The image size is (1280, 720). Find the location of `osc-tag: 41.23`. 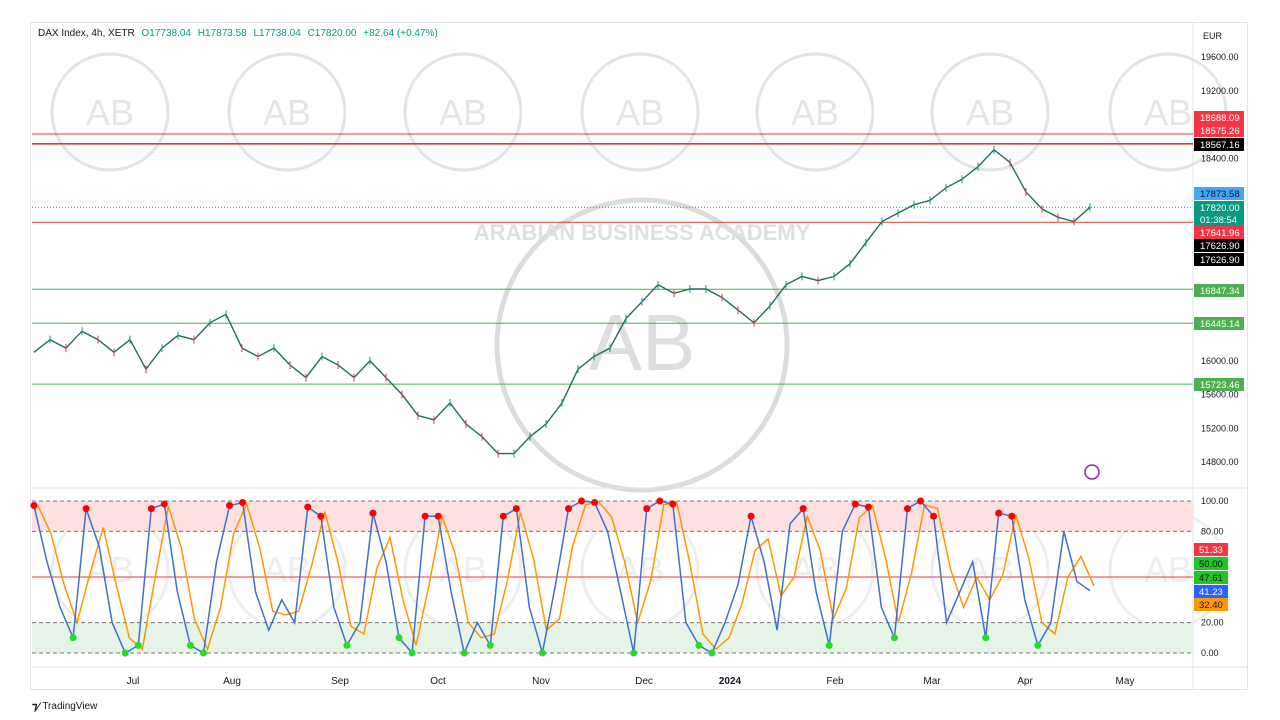

osc-tag: 41.23 is located at coordinates (1211, 592).